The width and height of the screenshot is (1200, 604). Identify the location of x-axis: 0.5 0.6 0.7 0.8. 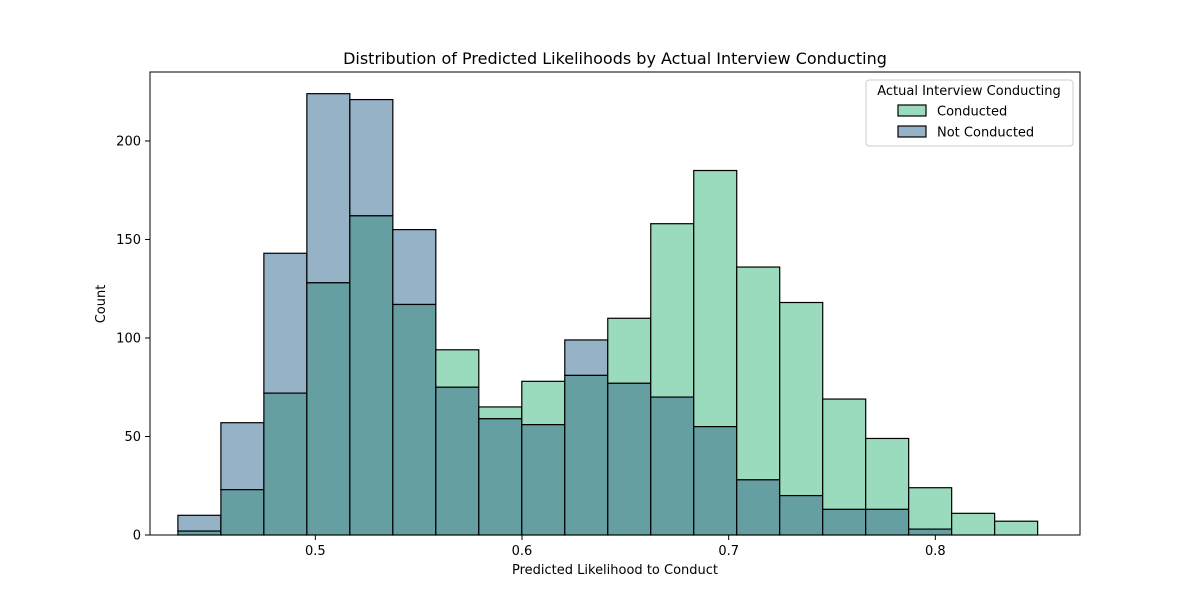
(625, 547).